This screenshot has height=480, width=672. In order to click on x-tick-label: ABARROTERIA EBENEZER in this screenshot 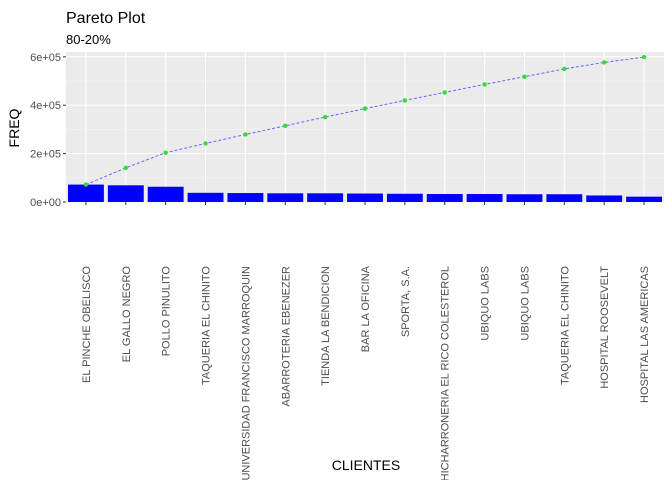, I will do `click(286, 336)`.